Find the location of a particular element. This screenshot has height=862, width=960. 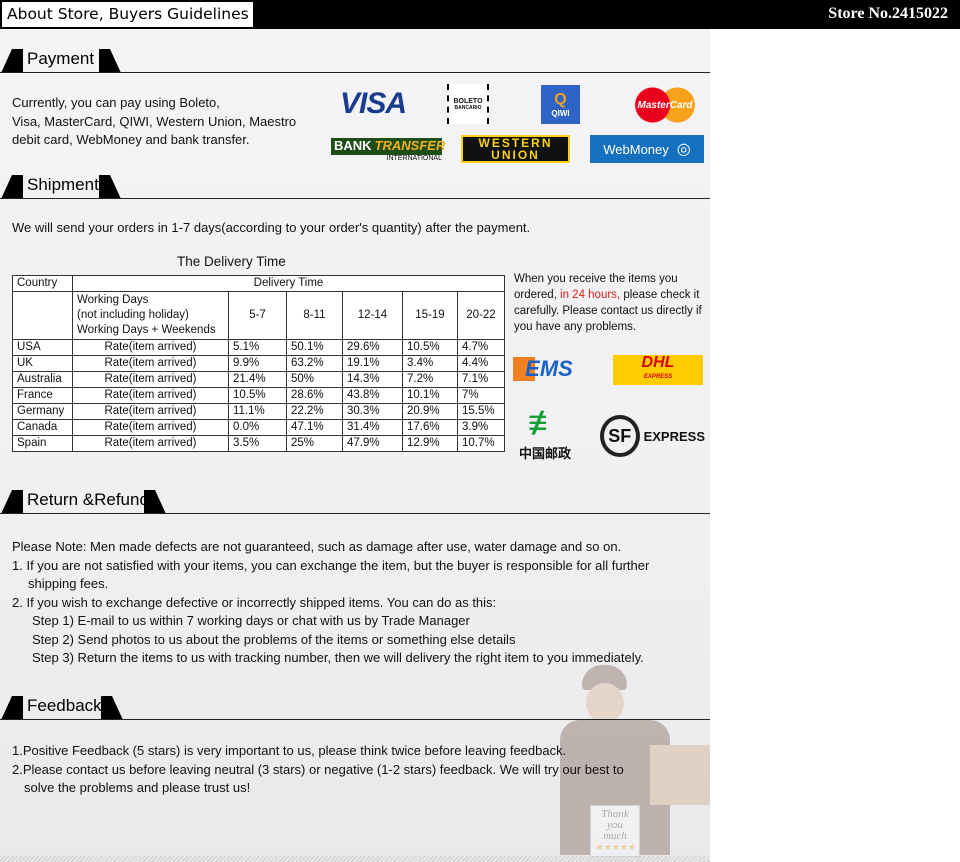

rate-cell: 5.1% is located at coordinates (257, 347).